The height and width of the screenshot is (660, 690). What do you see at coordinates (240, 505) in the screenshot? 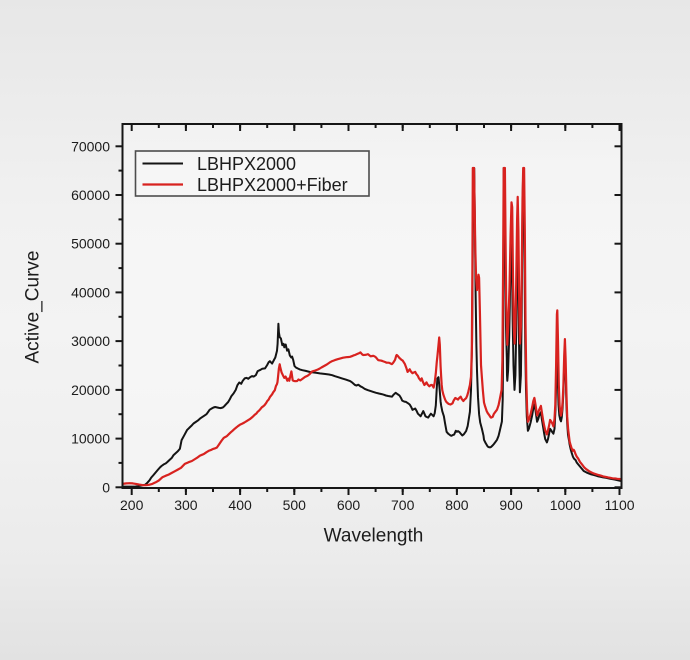
I see `svg-text: 400` at bounding box center [240, 505].